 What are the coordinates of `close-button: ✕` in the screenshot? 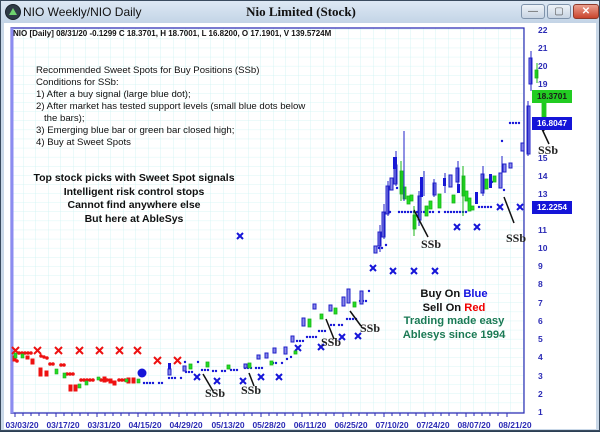 It's located at (586, 11).